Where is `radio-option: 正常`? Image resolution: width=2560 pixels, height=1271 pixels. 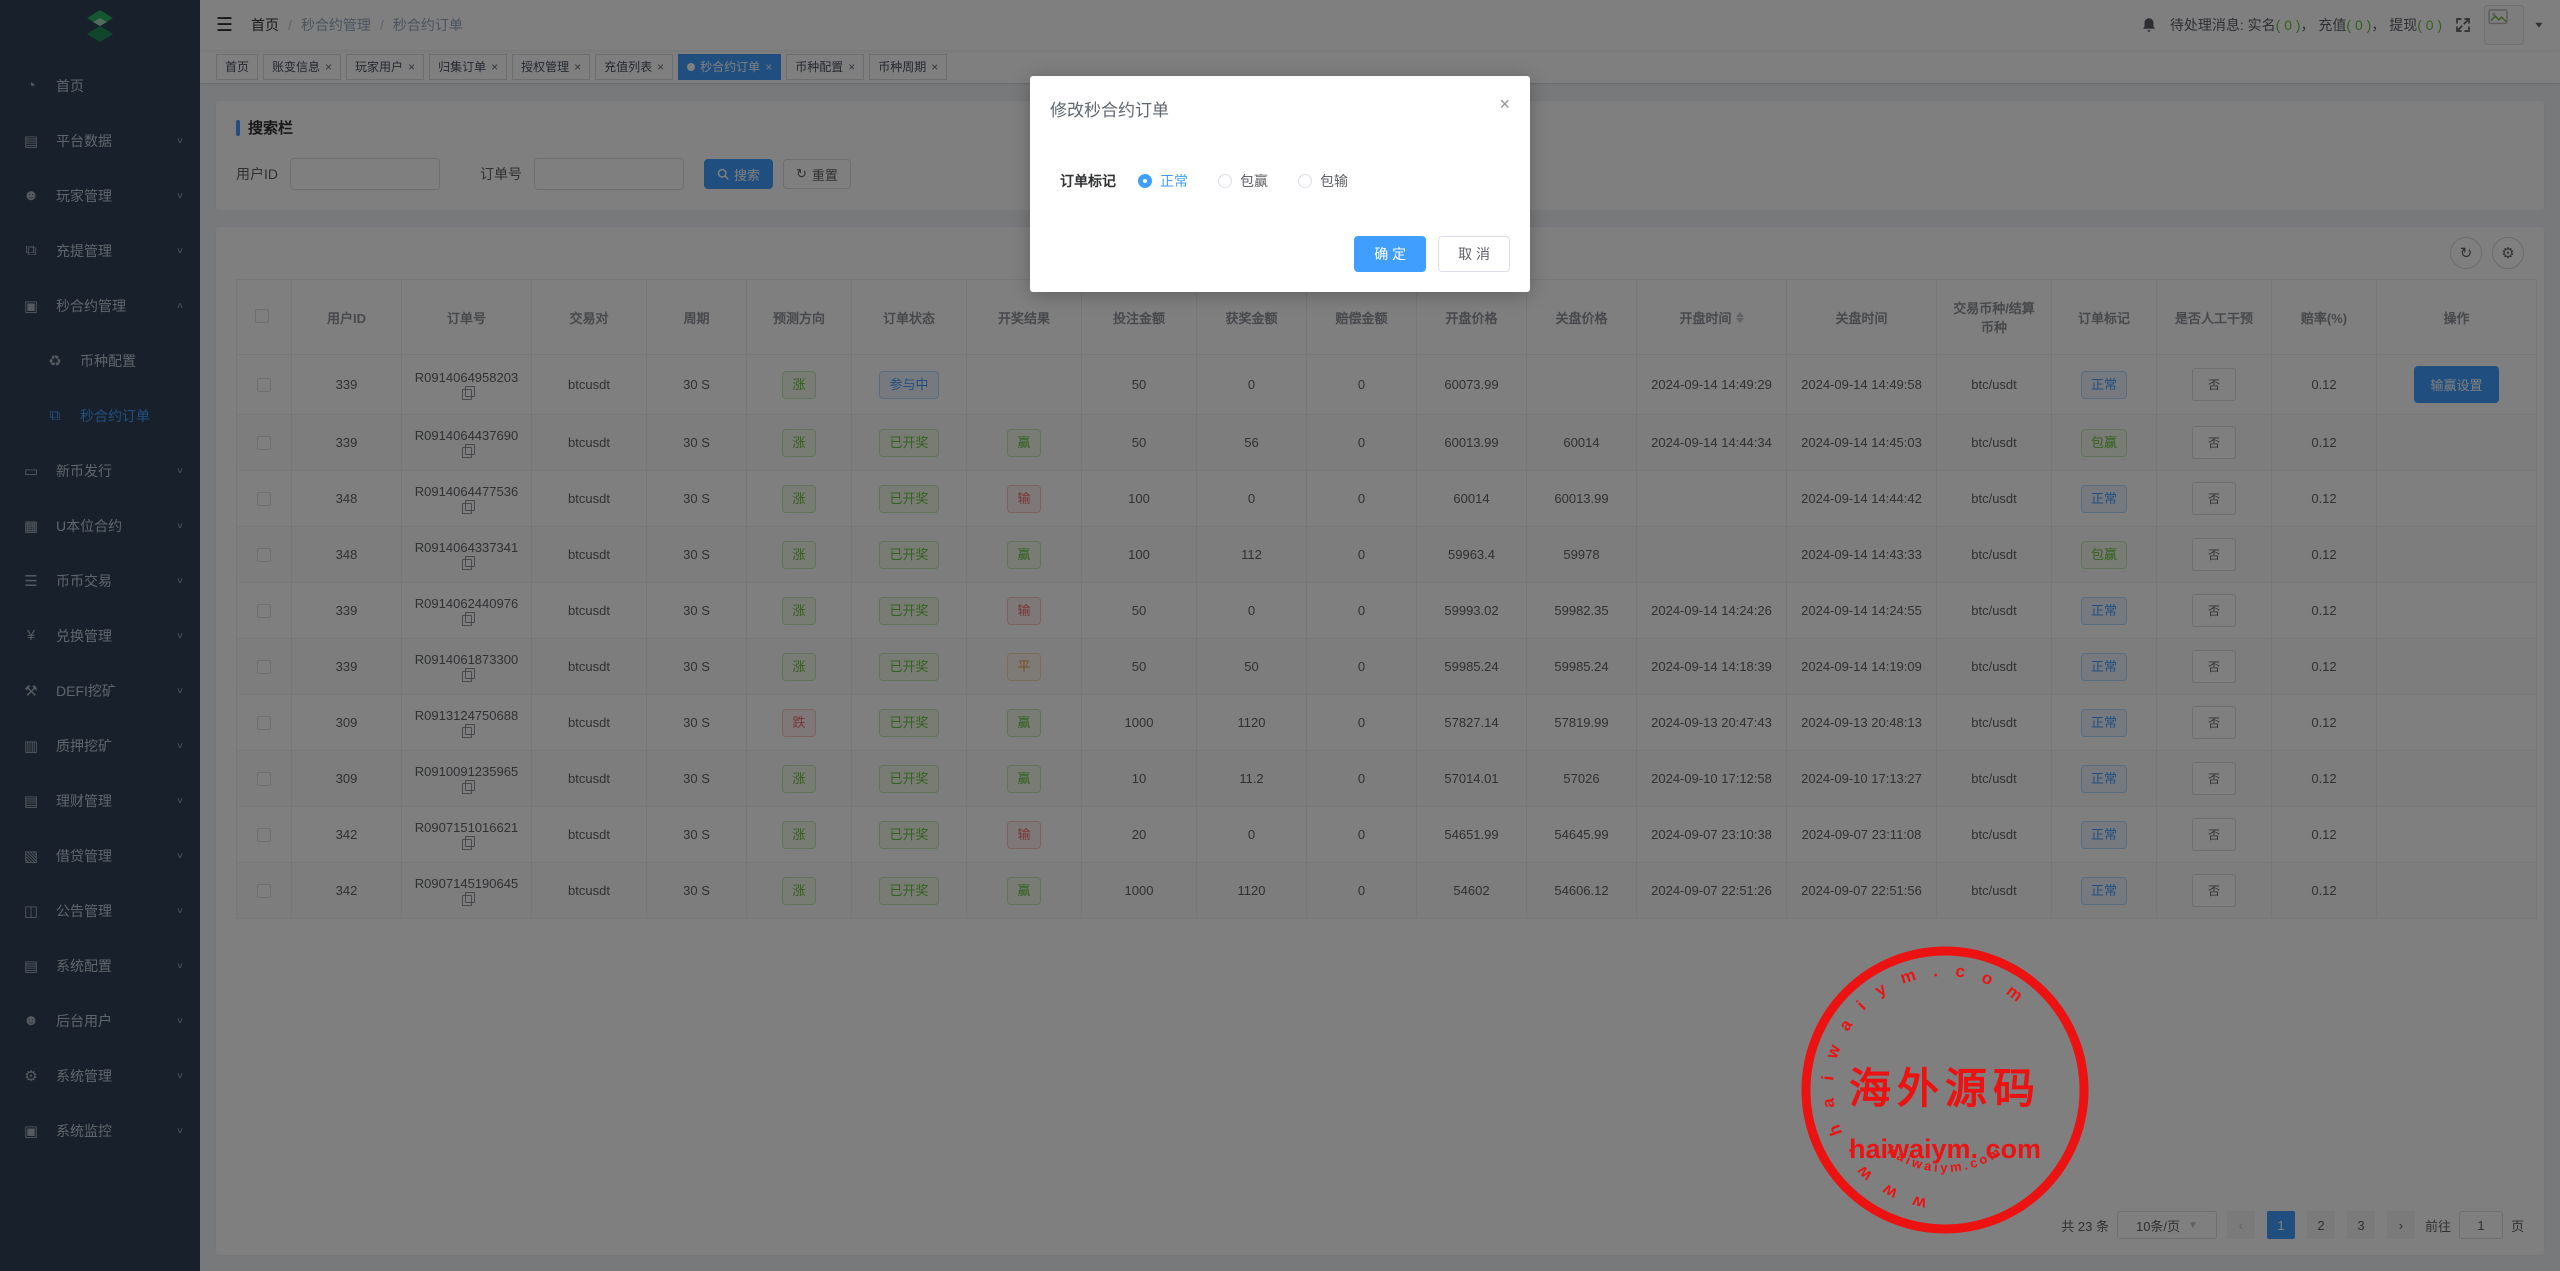 radio-option: 正常 is located at coordinates (1163, 181).